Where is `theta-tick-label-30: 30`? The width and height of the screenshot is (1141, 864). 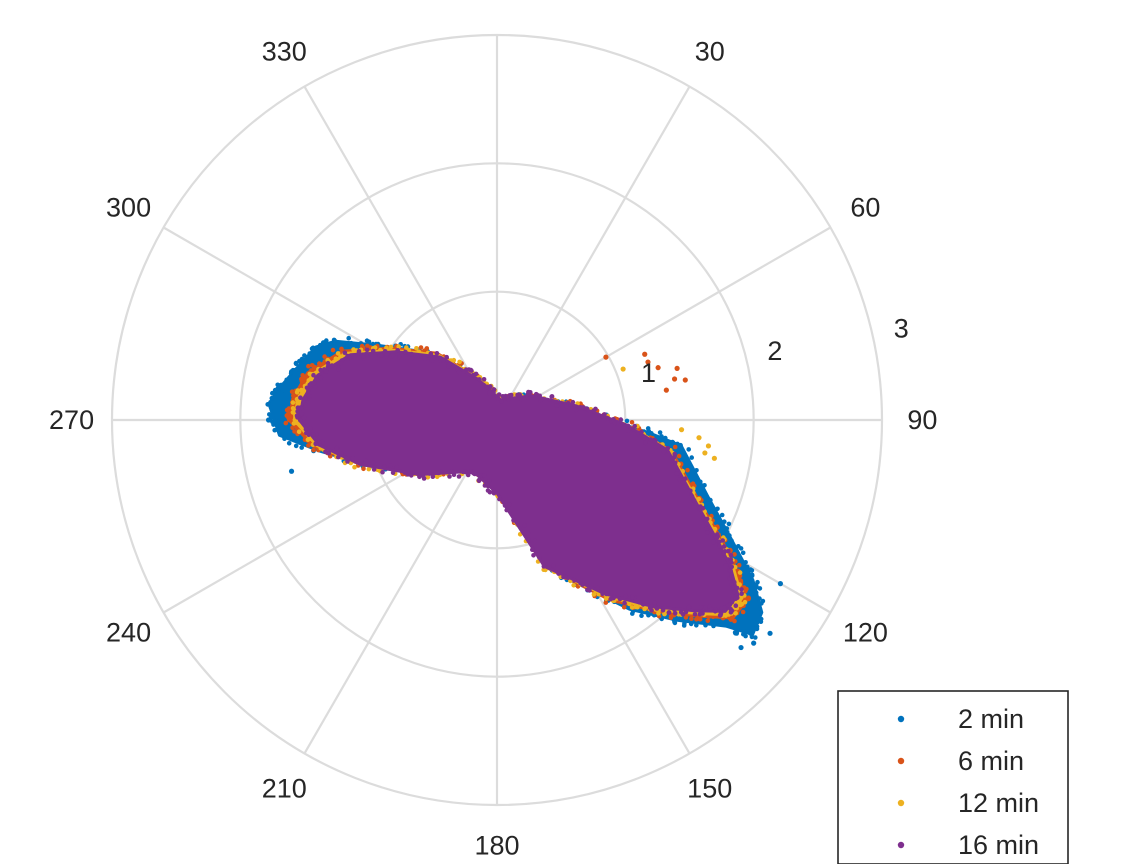
theta-tick-label-30: 30 is located at coordinates (710, 52).